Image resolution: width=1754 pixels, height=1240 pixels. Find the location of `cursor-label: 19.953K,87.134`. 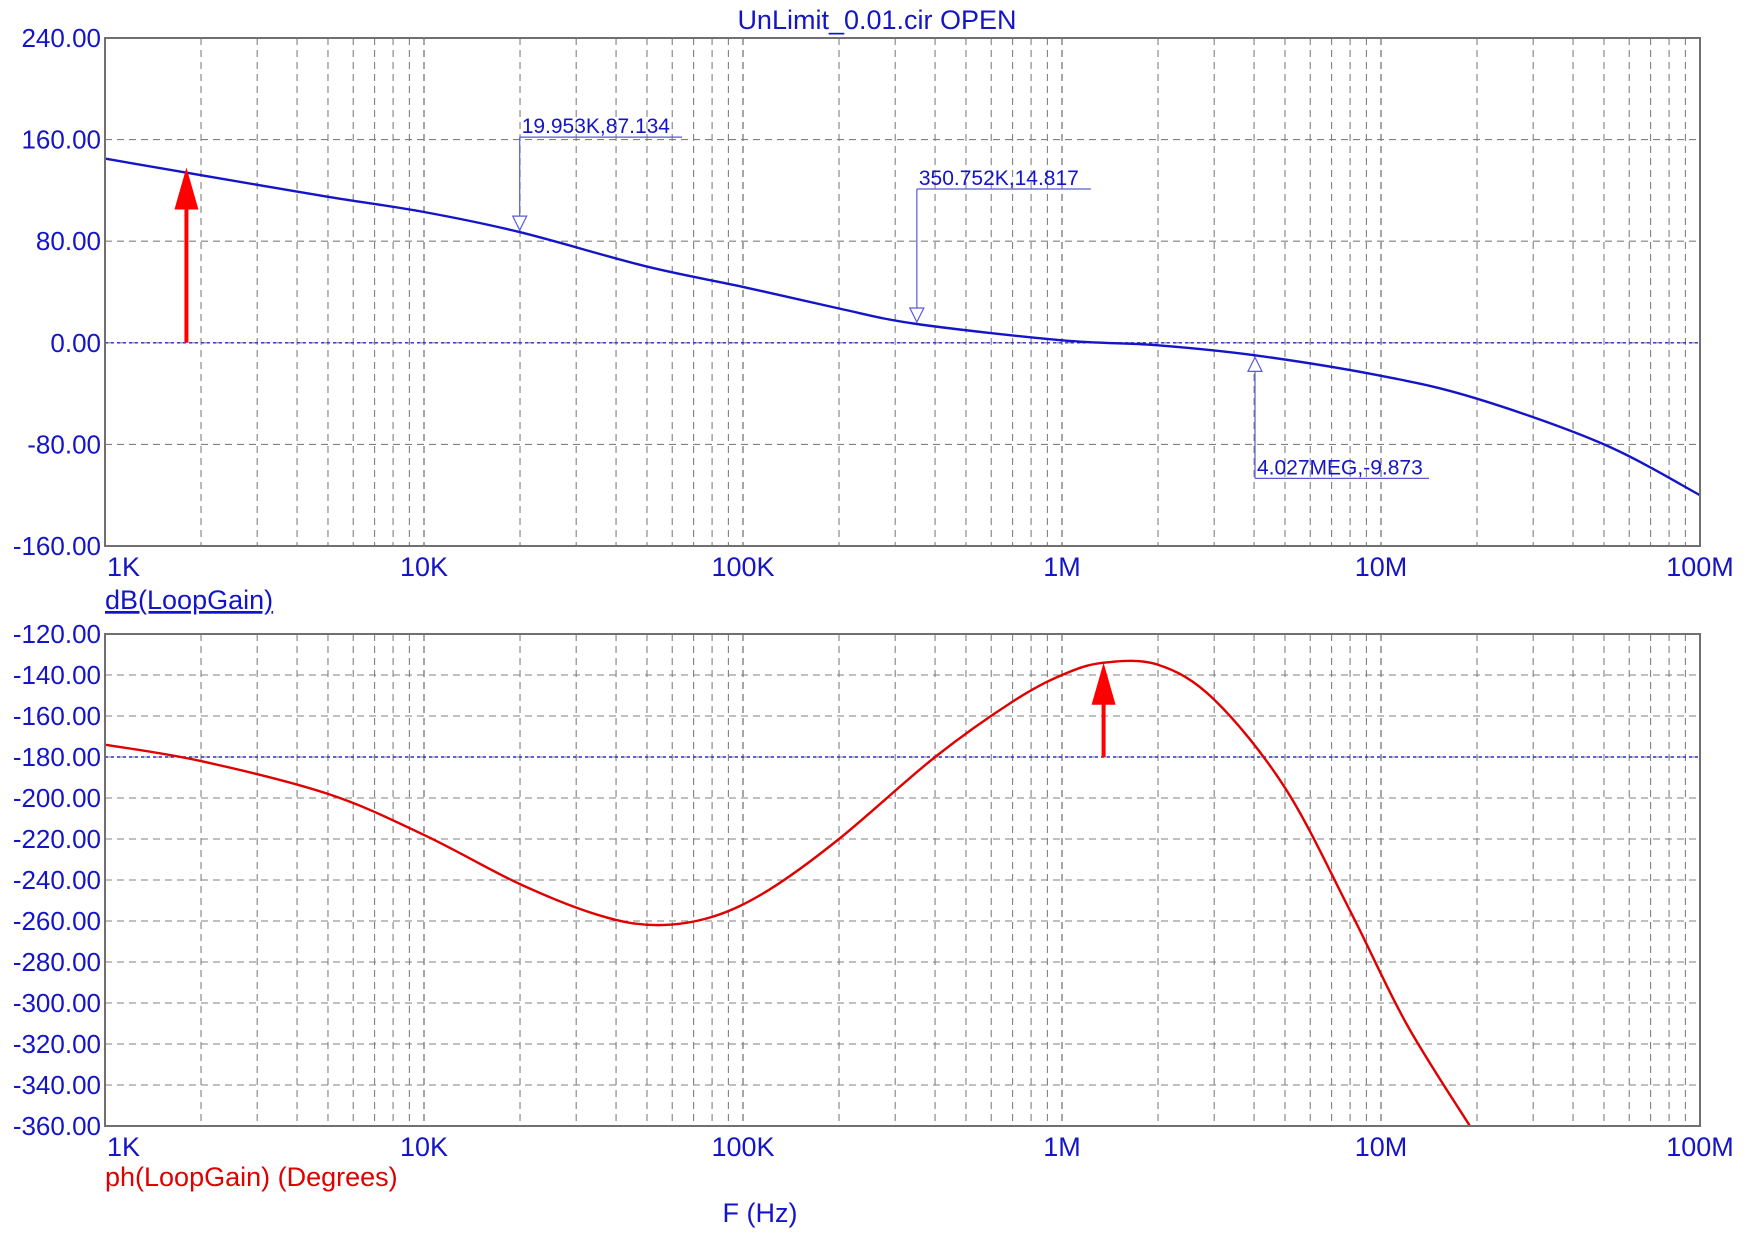

cursor-label: 19.953K,87.134 is located at coordinates (596, 126).